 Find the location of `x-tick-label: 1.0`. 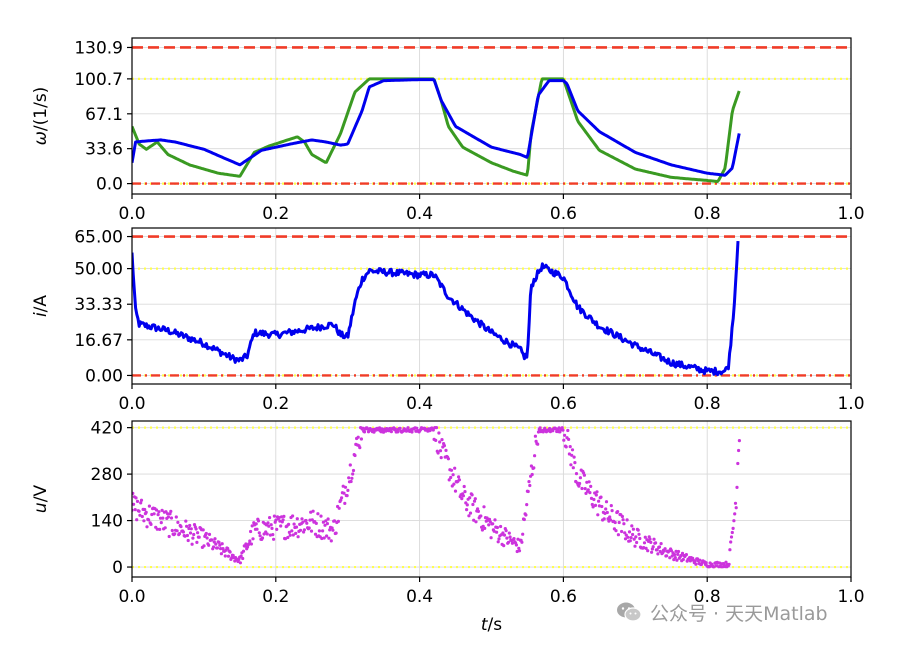

x-tick-label: 1.0 is located at coordinates (850, 597).